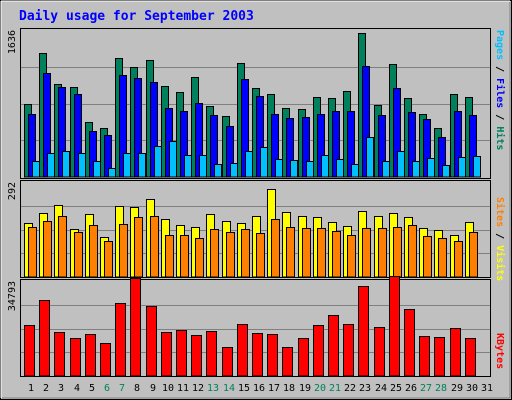  Describe the element at coordinates (472, 388) in the screenshot. I see `x-tick-label: 30` at that location.